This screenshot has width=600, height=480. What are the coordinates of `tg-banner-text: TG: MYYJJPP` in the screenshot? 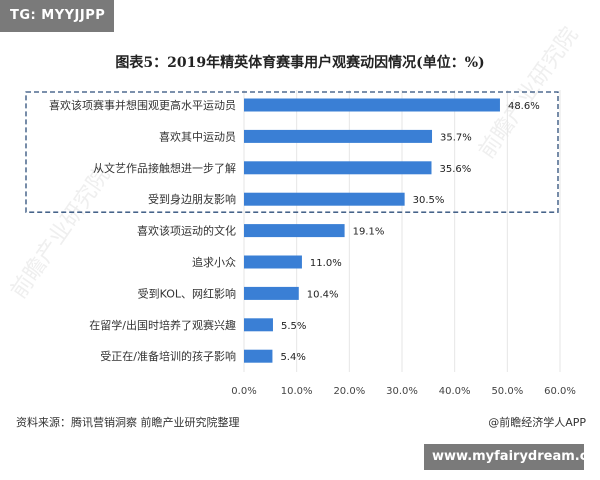 It's located at (58, 15).